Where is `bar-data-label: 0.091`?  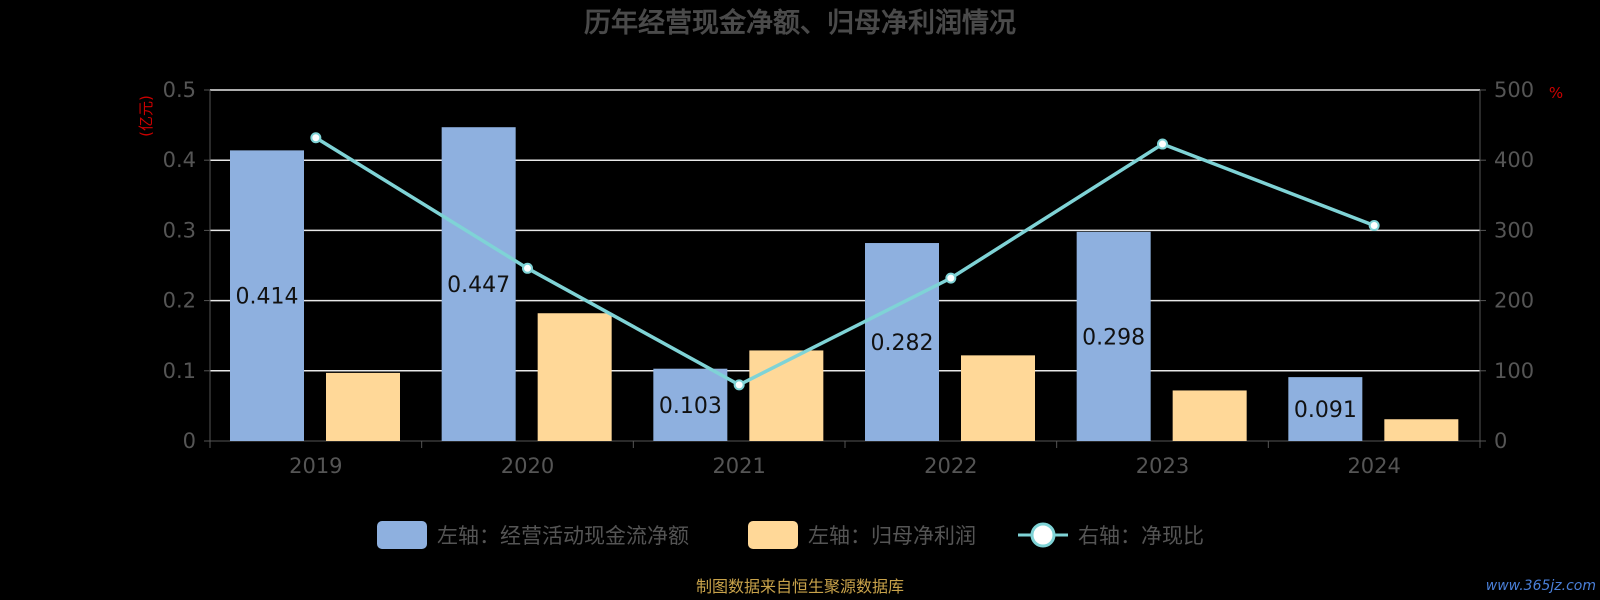 bar-data-label: 0.091 is located at coordinates (1325, 410).